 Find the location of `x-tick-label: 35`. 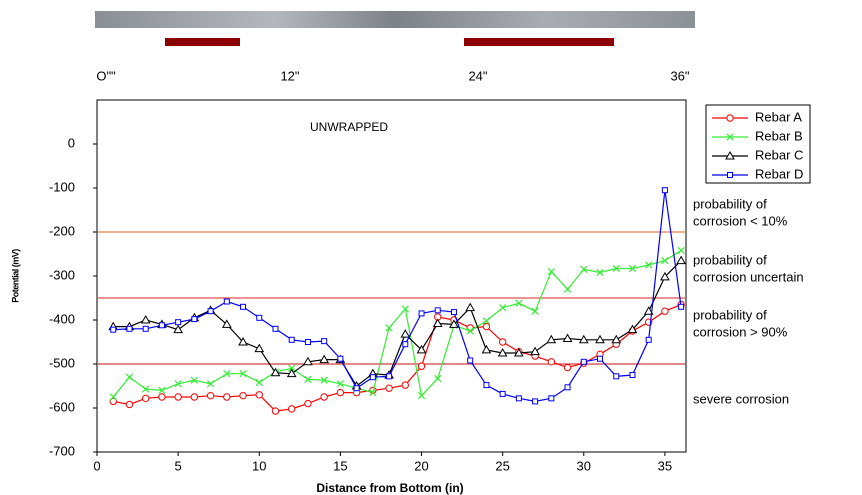

x-tick-label: 35 is located at coordinates (665, 465).